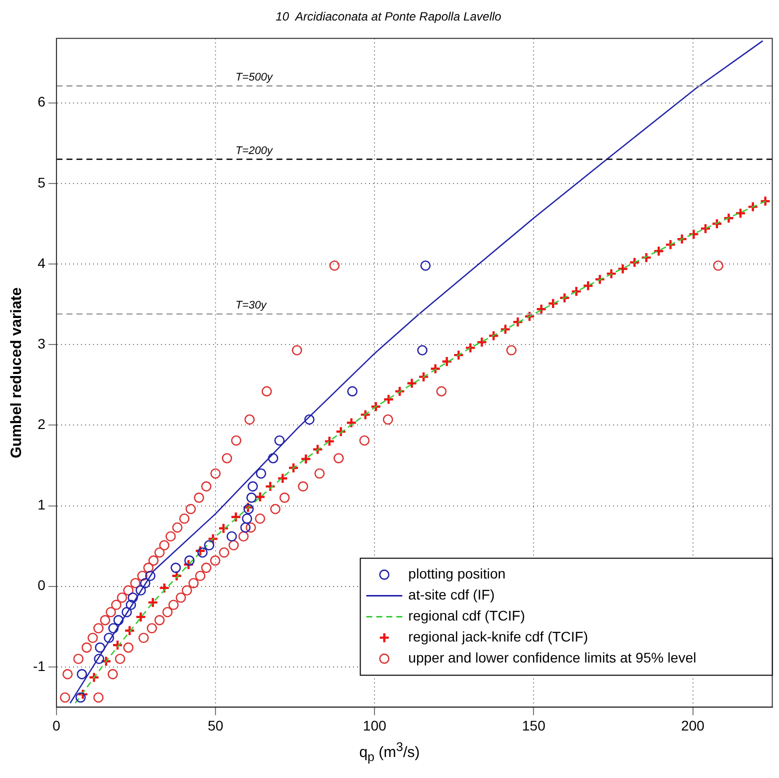  I want to click on x-tick-label: 100, so click(374, 725).